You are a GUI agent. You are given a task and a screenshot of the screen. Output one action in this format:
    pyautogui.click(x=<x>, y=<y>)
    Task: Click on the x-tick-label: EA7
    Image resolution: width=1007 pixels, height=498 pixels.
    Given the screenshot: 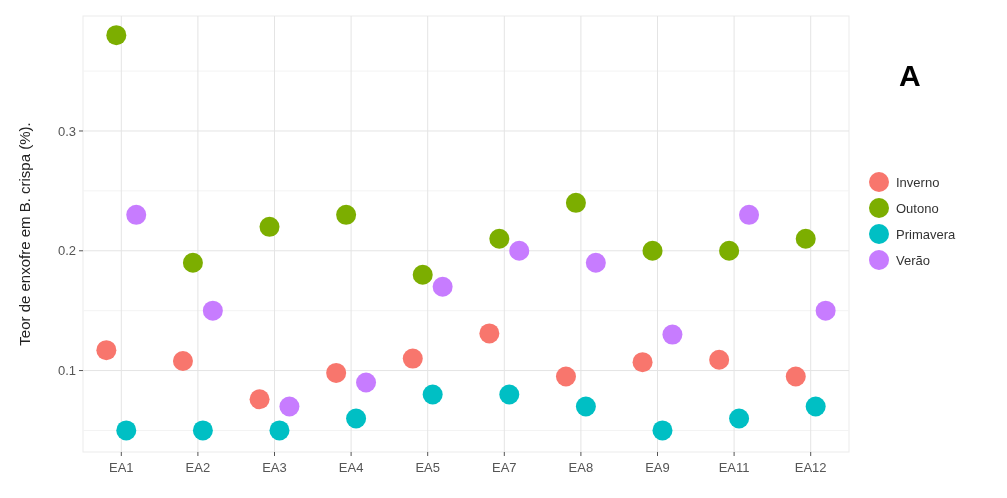 What is the action you would take?
    pyautogui.click(x=504, y=467)
    